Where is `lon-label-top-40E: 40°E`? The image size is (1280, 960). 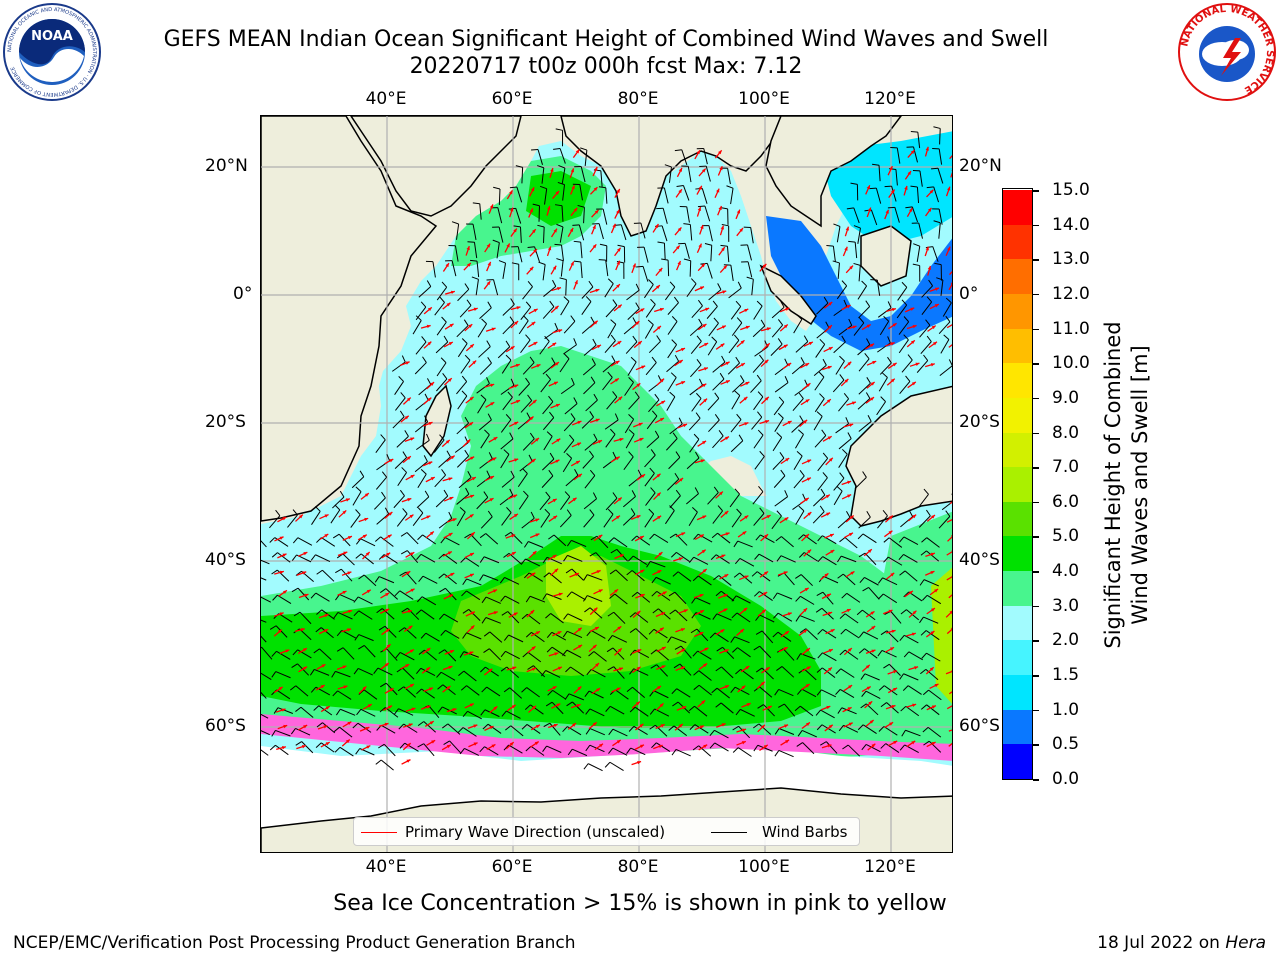 lon-label-top-40E: 40°E is located at coordinates (386, 99).